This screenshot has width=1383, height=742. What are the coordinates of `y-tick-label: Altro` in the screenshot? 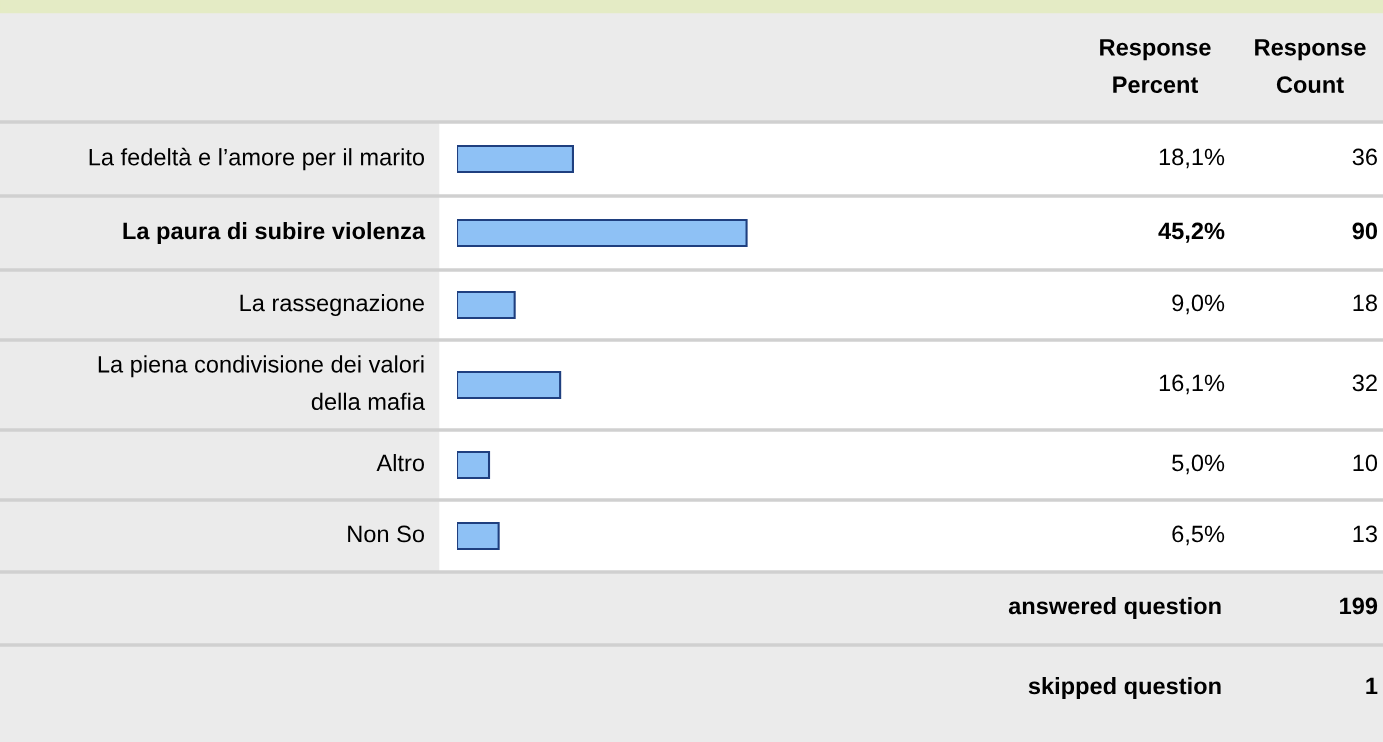 It's located at (400, 463).